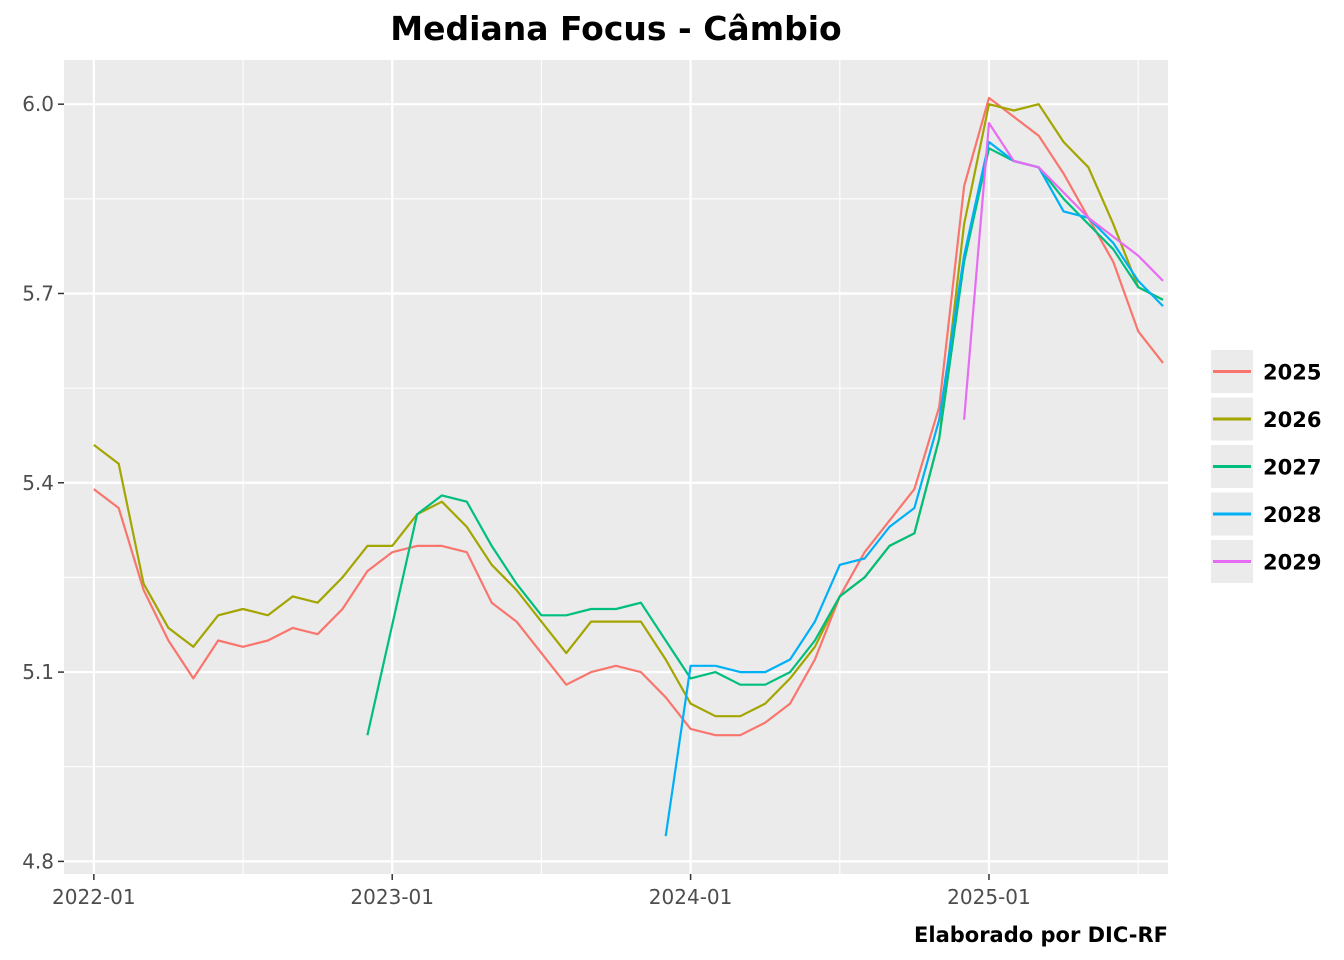 The height and width of the screenshot is (960, 1344). I want to click on y-tick-label: 4.8, so click(38, 861).